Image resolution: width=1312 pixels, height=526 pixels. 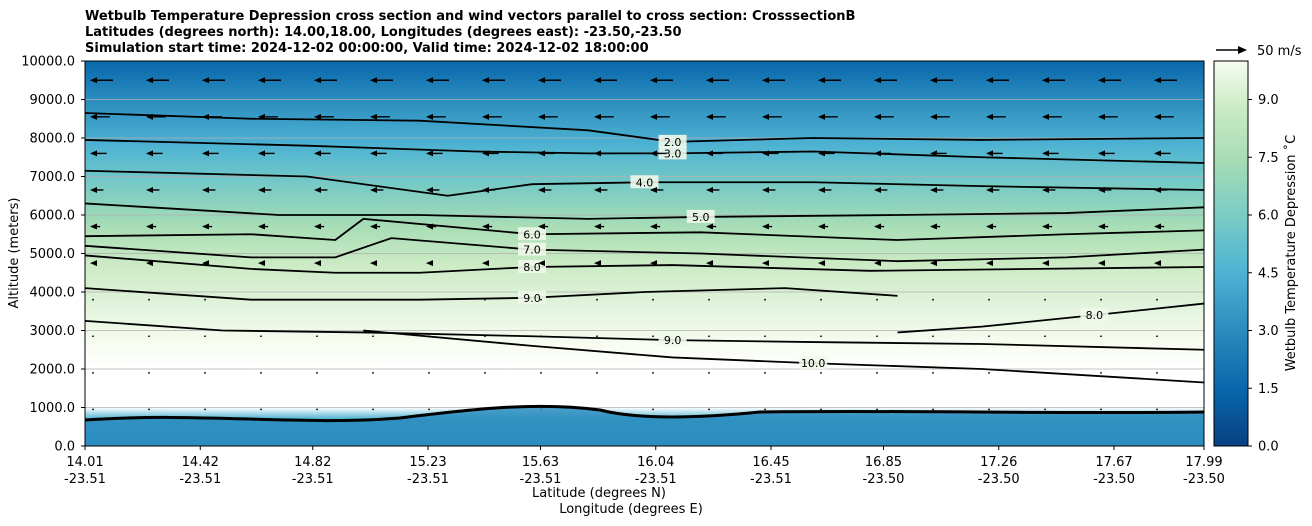 I want to click on y-tick-label: 8000.0, so click(x=53, y=139).